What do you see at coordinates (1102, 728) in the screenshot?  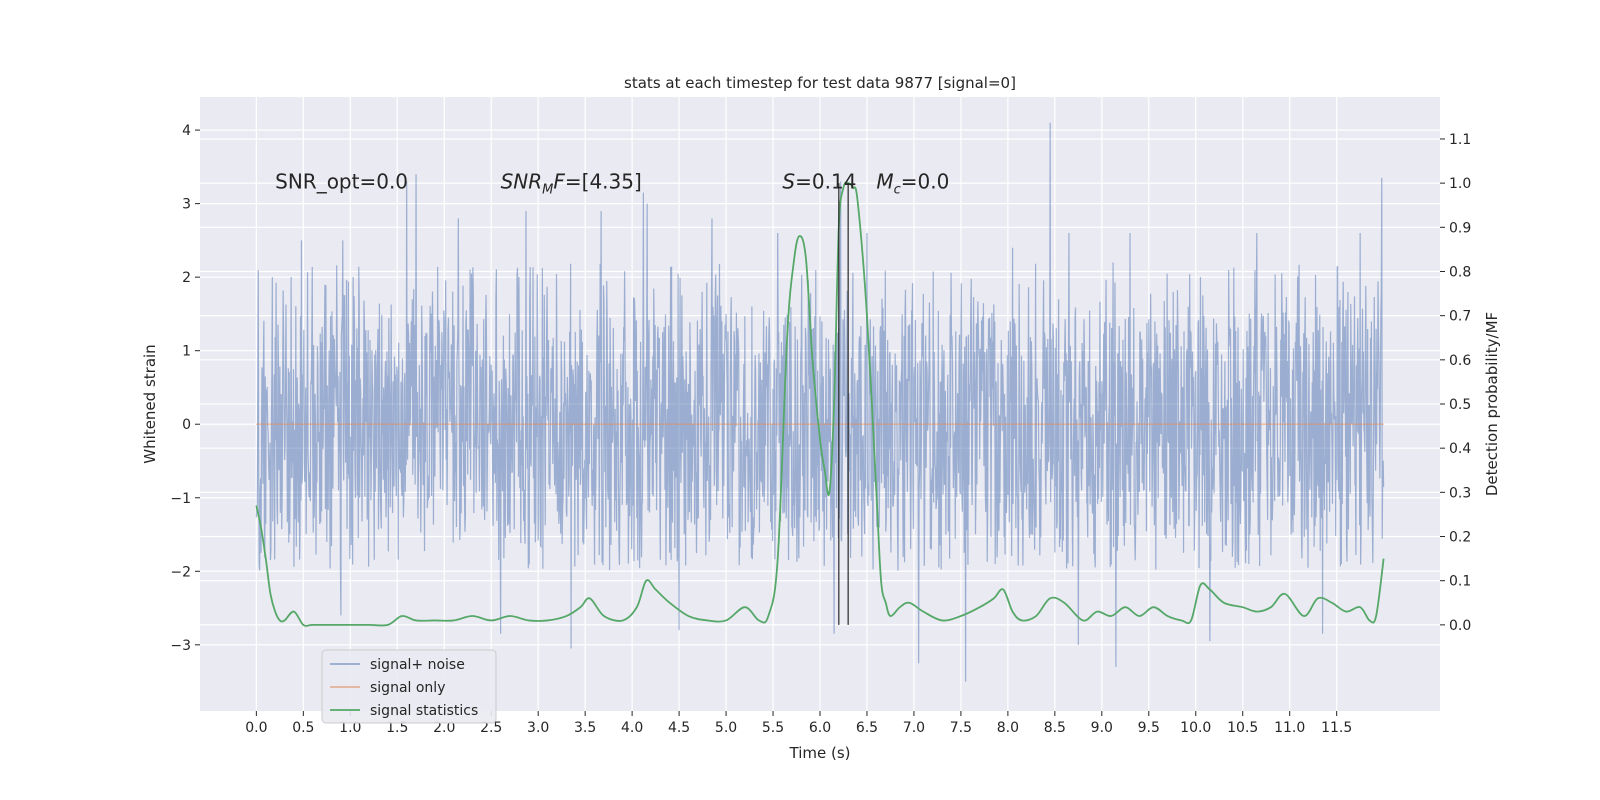 I see `x-tick-label: 9.0` at bounding box center [1102, 728].